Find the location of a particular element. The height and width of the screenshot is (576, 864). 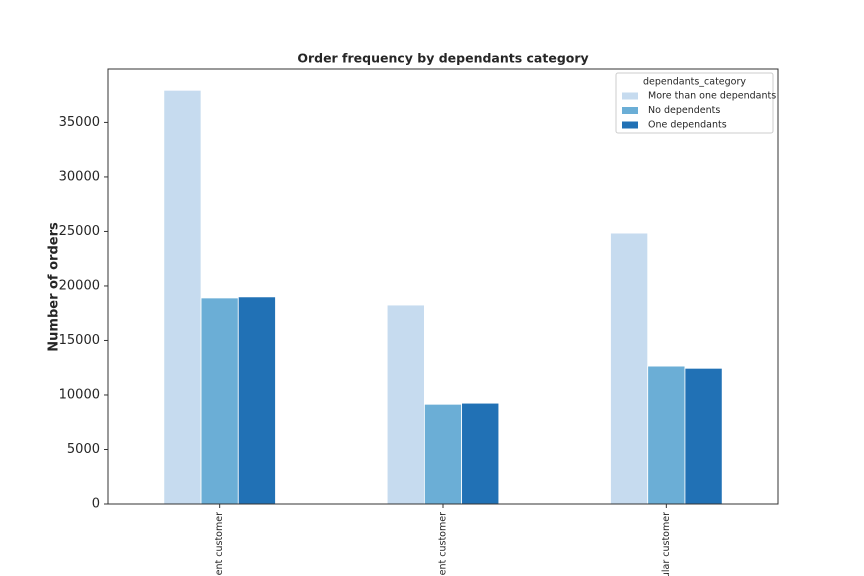

x-tick-label: Non-frequent customer is located at coordinates (443, 544).